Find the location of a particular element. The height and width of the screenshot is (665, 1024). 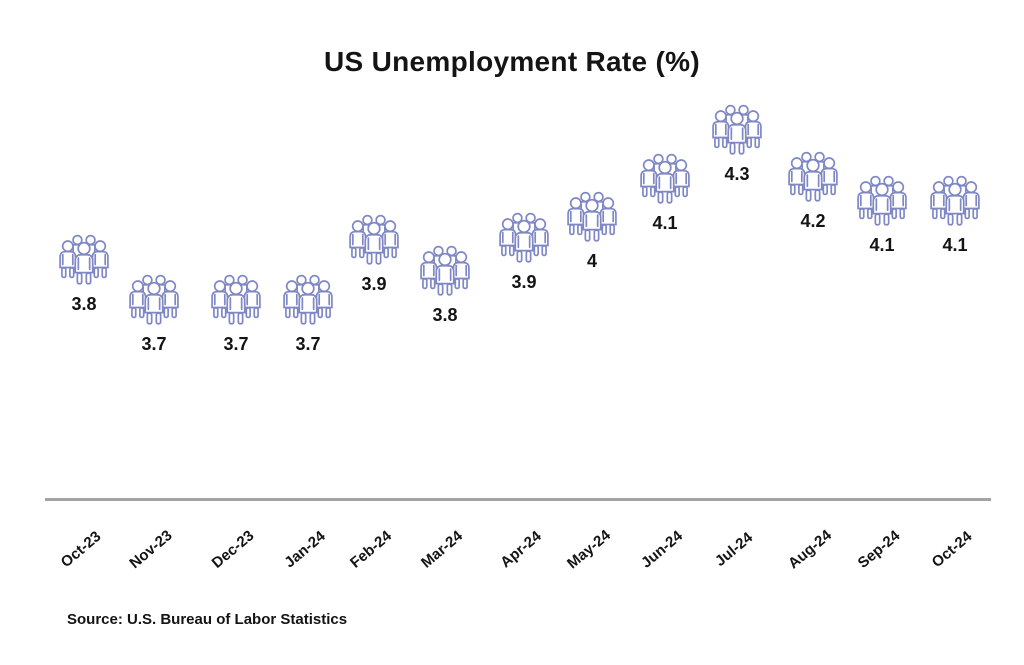

value-label: 4.3 is located at coordinates (737, 174).